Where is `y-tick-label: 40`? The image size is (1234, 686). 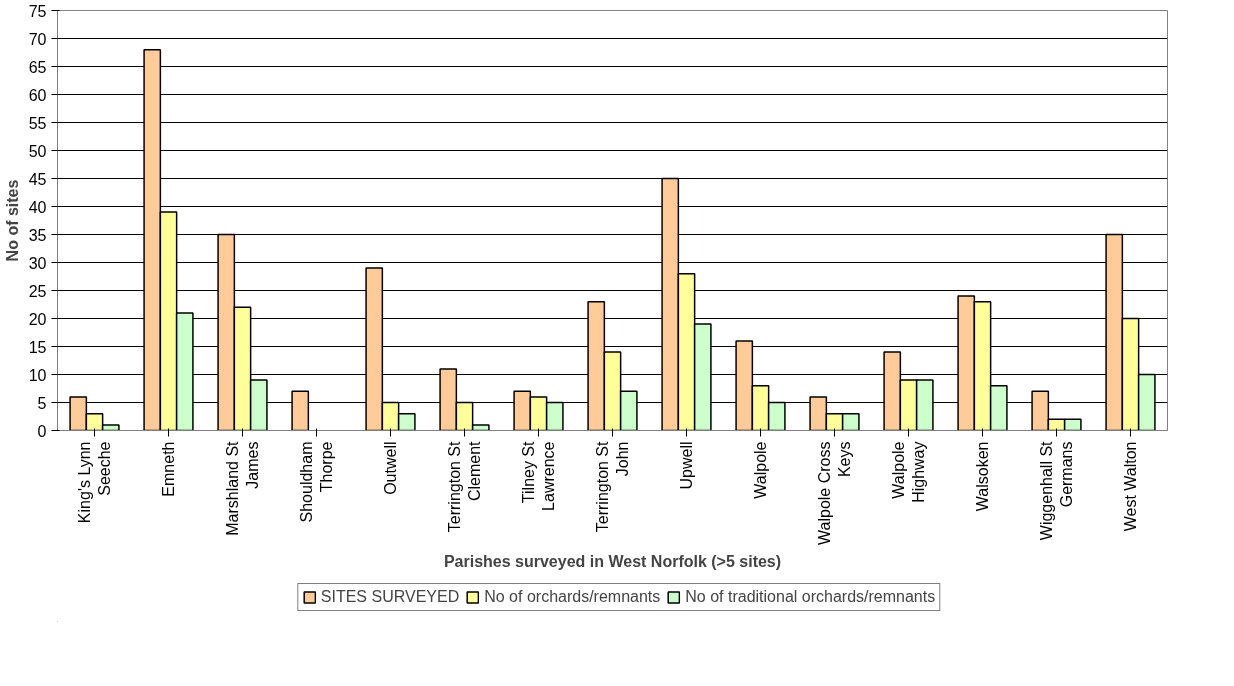 y-tick-label: 40 is located at coordinates (37, 207).